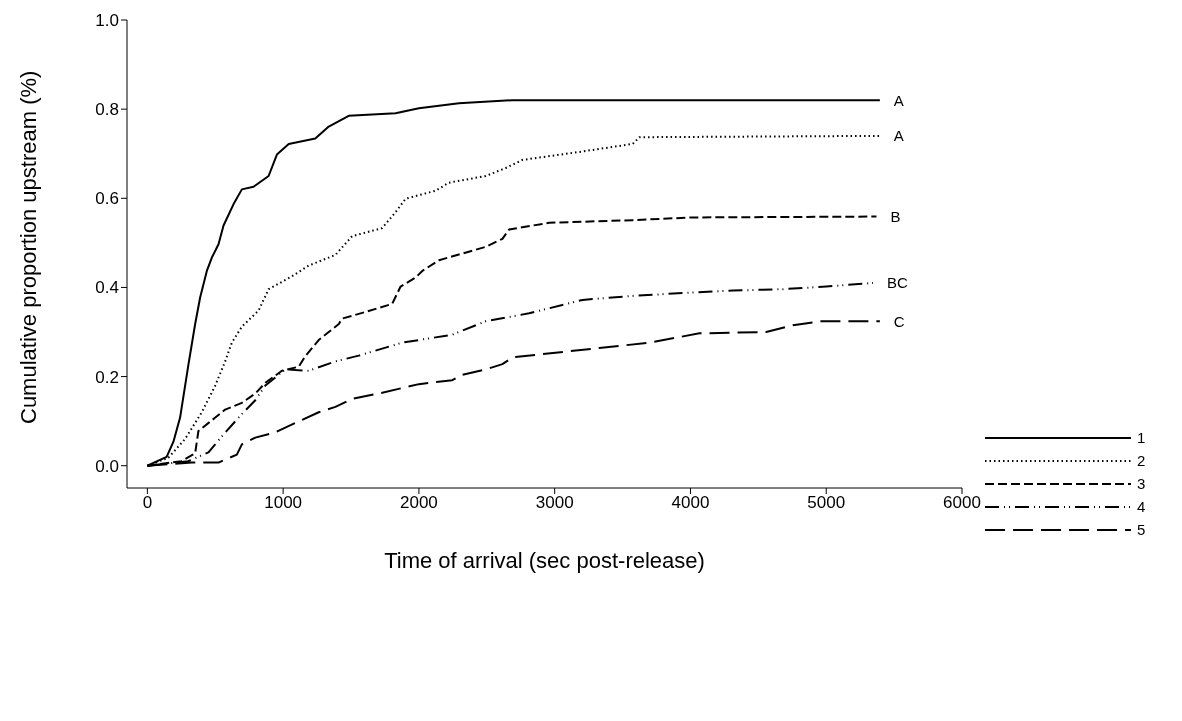  Describe the element at coordinates (898, 283) in the screenshot. I see `annotation: BC` at that location.